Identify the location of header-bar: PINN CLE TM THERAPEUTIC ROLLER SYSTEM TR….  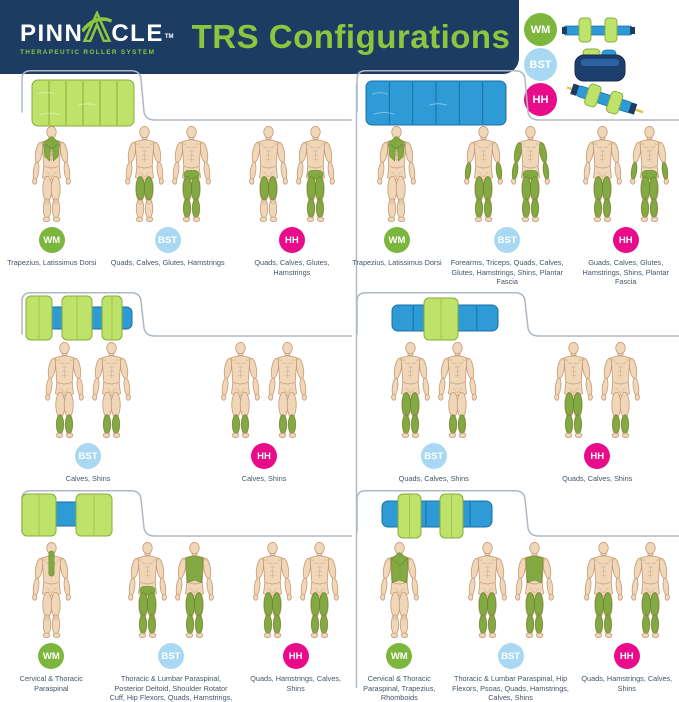
(259, 37).